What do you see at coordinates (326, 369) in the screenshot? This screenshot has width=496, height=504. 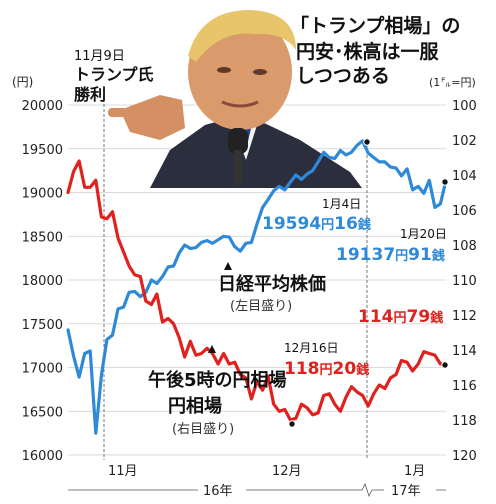 I see `annotation-dec16-value: 118円20銭` at bounding box center [326, 369].